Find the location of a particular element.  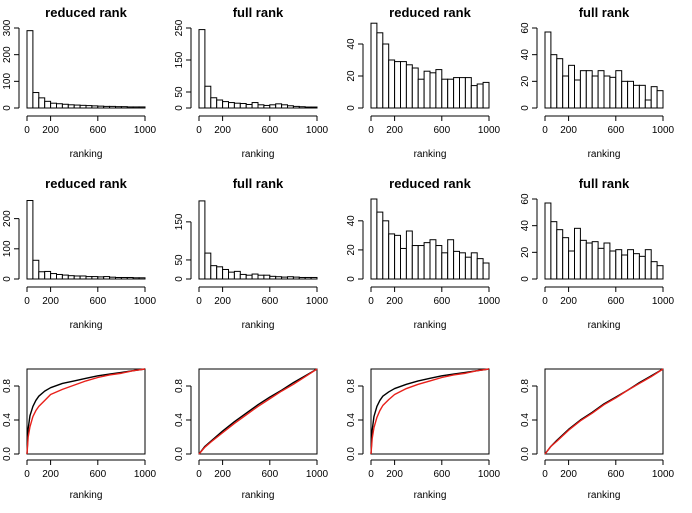

panel-9: 0 200 600 1000 0.0 0.4 0.8 ranking is located at coordinates (79, 434).